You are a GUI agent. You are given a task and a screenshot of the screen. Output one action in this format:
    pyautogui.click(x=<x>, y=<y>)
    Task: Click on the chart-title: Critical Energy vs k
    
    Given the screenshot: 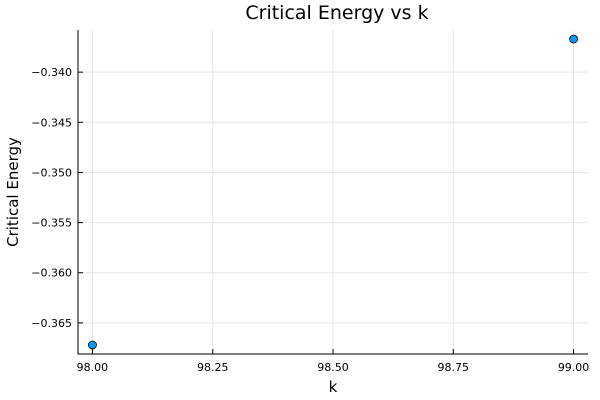 What is the action you would take?
    pyautogui.click(x=336, y=13)
    